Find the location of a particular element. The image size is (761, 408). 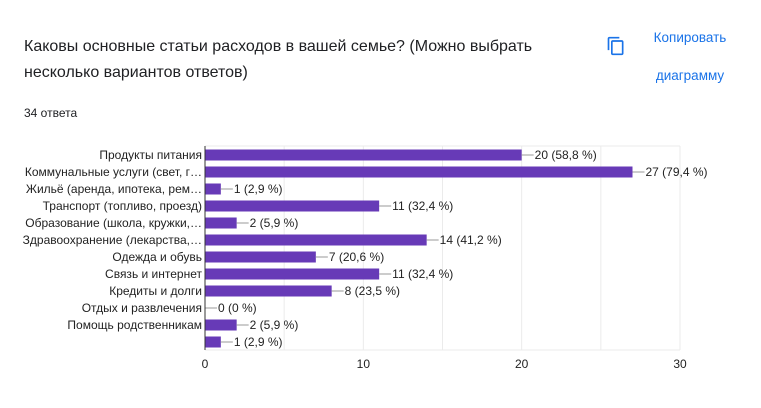

copy-chart-button: Копировать диаграмму is located at coordinates (675, 49).